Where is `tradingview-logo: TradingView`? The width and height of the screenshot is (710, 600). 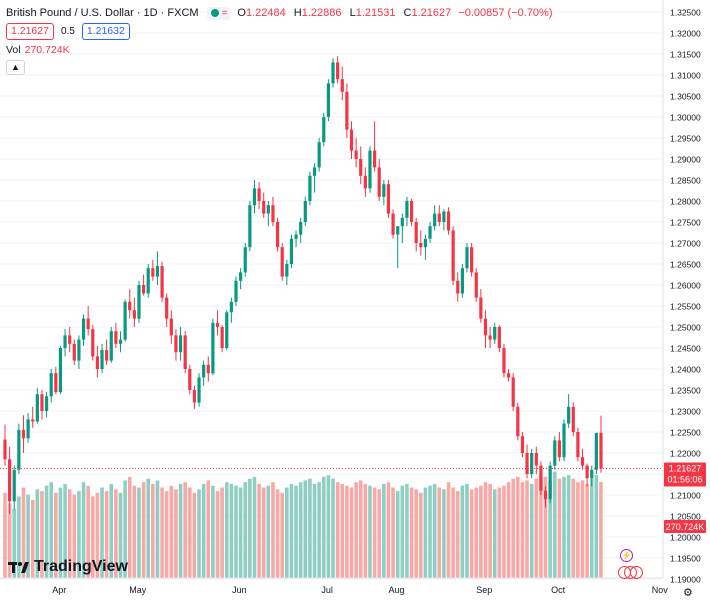
tradingview-logo: TradingView is located at coordinates (68, 567).